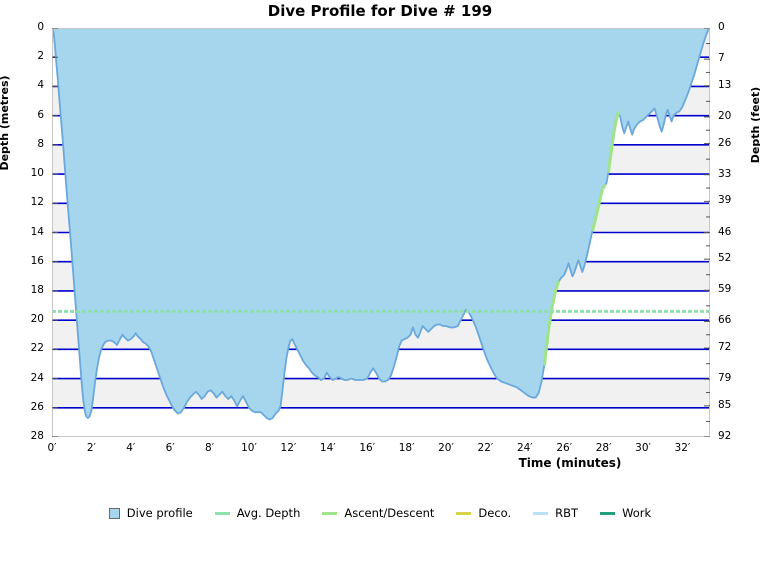  Describe the element at coordinates (37, 202) in the screenshot. I see `y-tick-left: 12` at that location.